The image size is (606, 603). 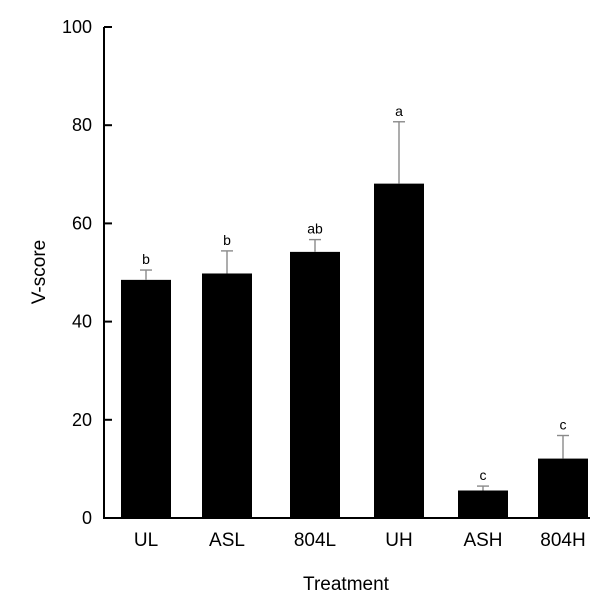 I want to click on y-tick-label: 0, so click(x=87, y=518).